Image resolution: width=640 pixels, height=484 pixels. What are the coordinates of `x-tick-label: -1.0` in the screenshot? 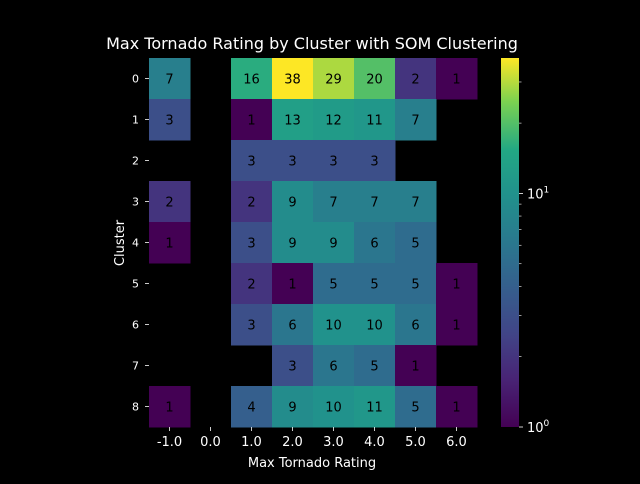 It's located at (169, 442).